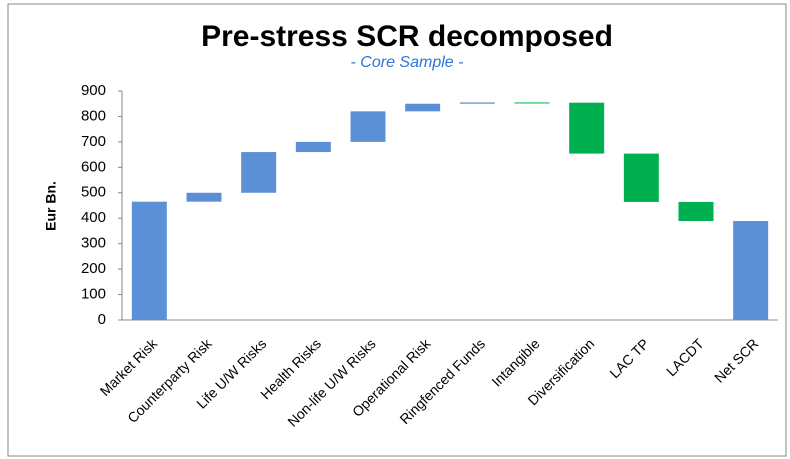 Image resolution: width=790 pixels, height=459 pixels. Describe the element at coordinates (407, 36) in the screenshot. I see `chart-title: Pre-stress SCR decomposed` at that location.